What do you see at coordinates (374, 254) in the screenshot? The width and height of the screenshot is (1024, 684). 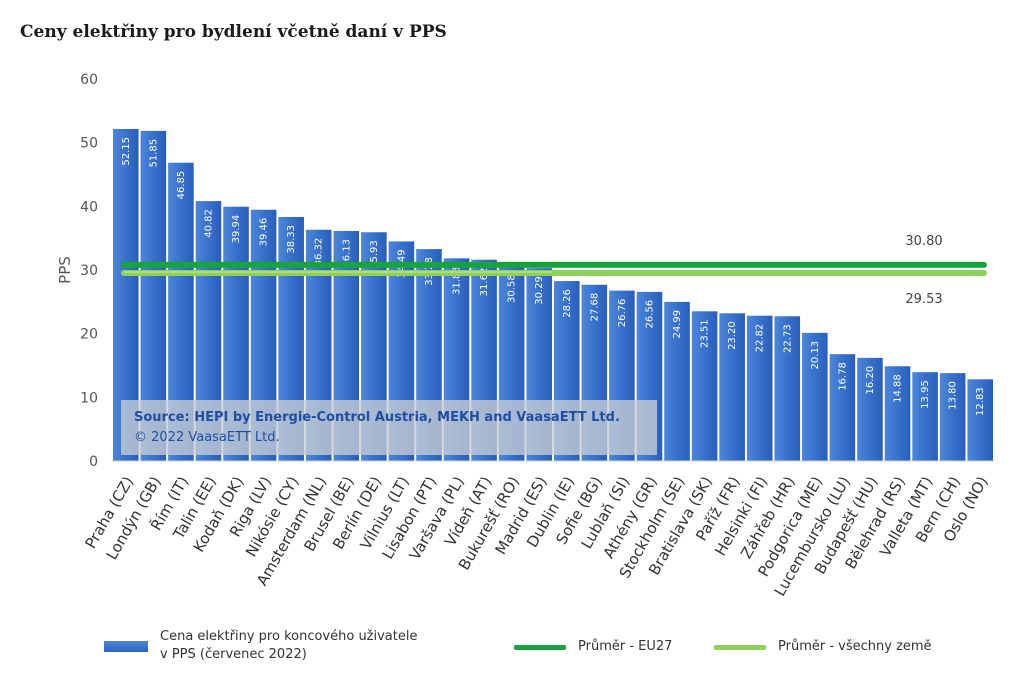 I see `bar-value-label: 35.93` at bounding box center [374, 254].